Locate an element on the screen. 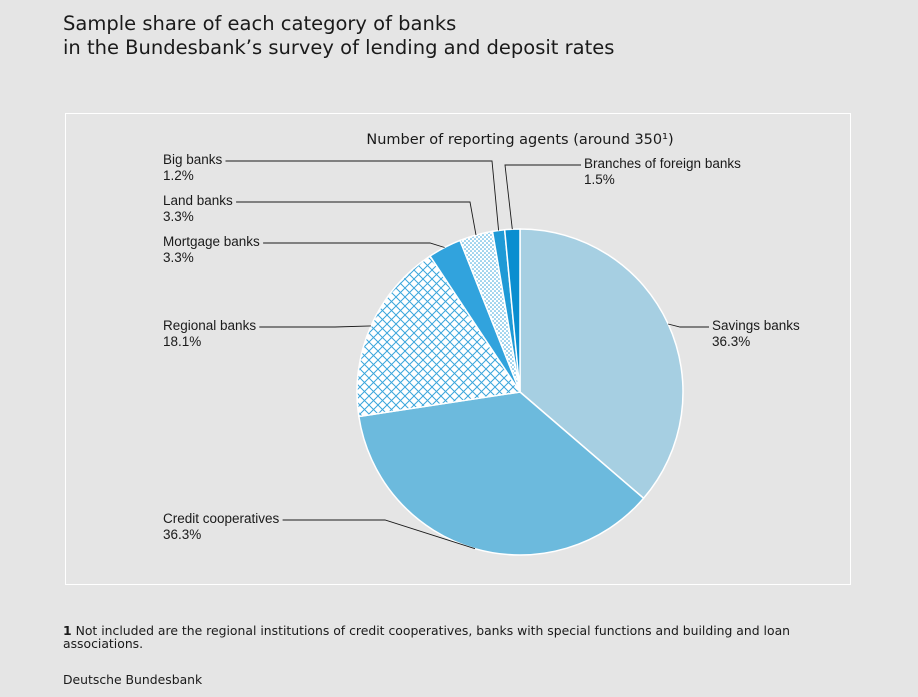 This screenshot has width=918, height=697. slice-label-land-banks: Land banks is located at coordinates (198, 200).